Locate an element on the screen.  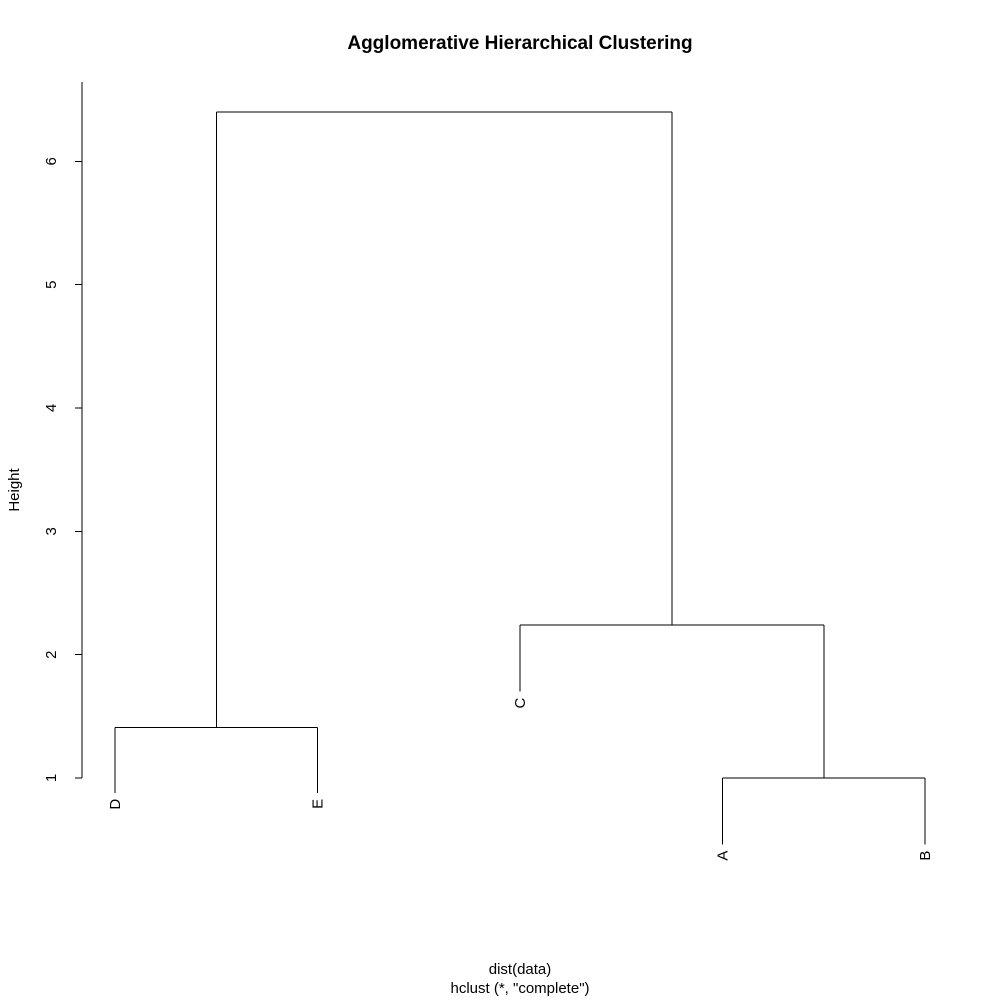
leaf-label-e: E is located at coordinates (318, 804).